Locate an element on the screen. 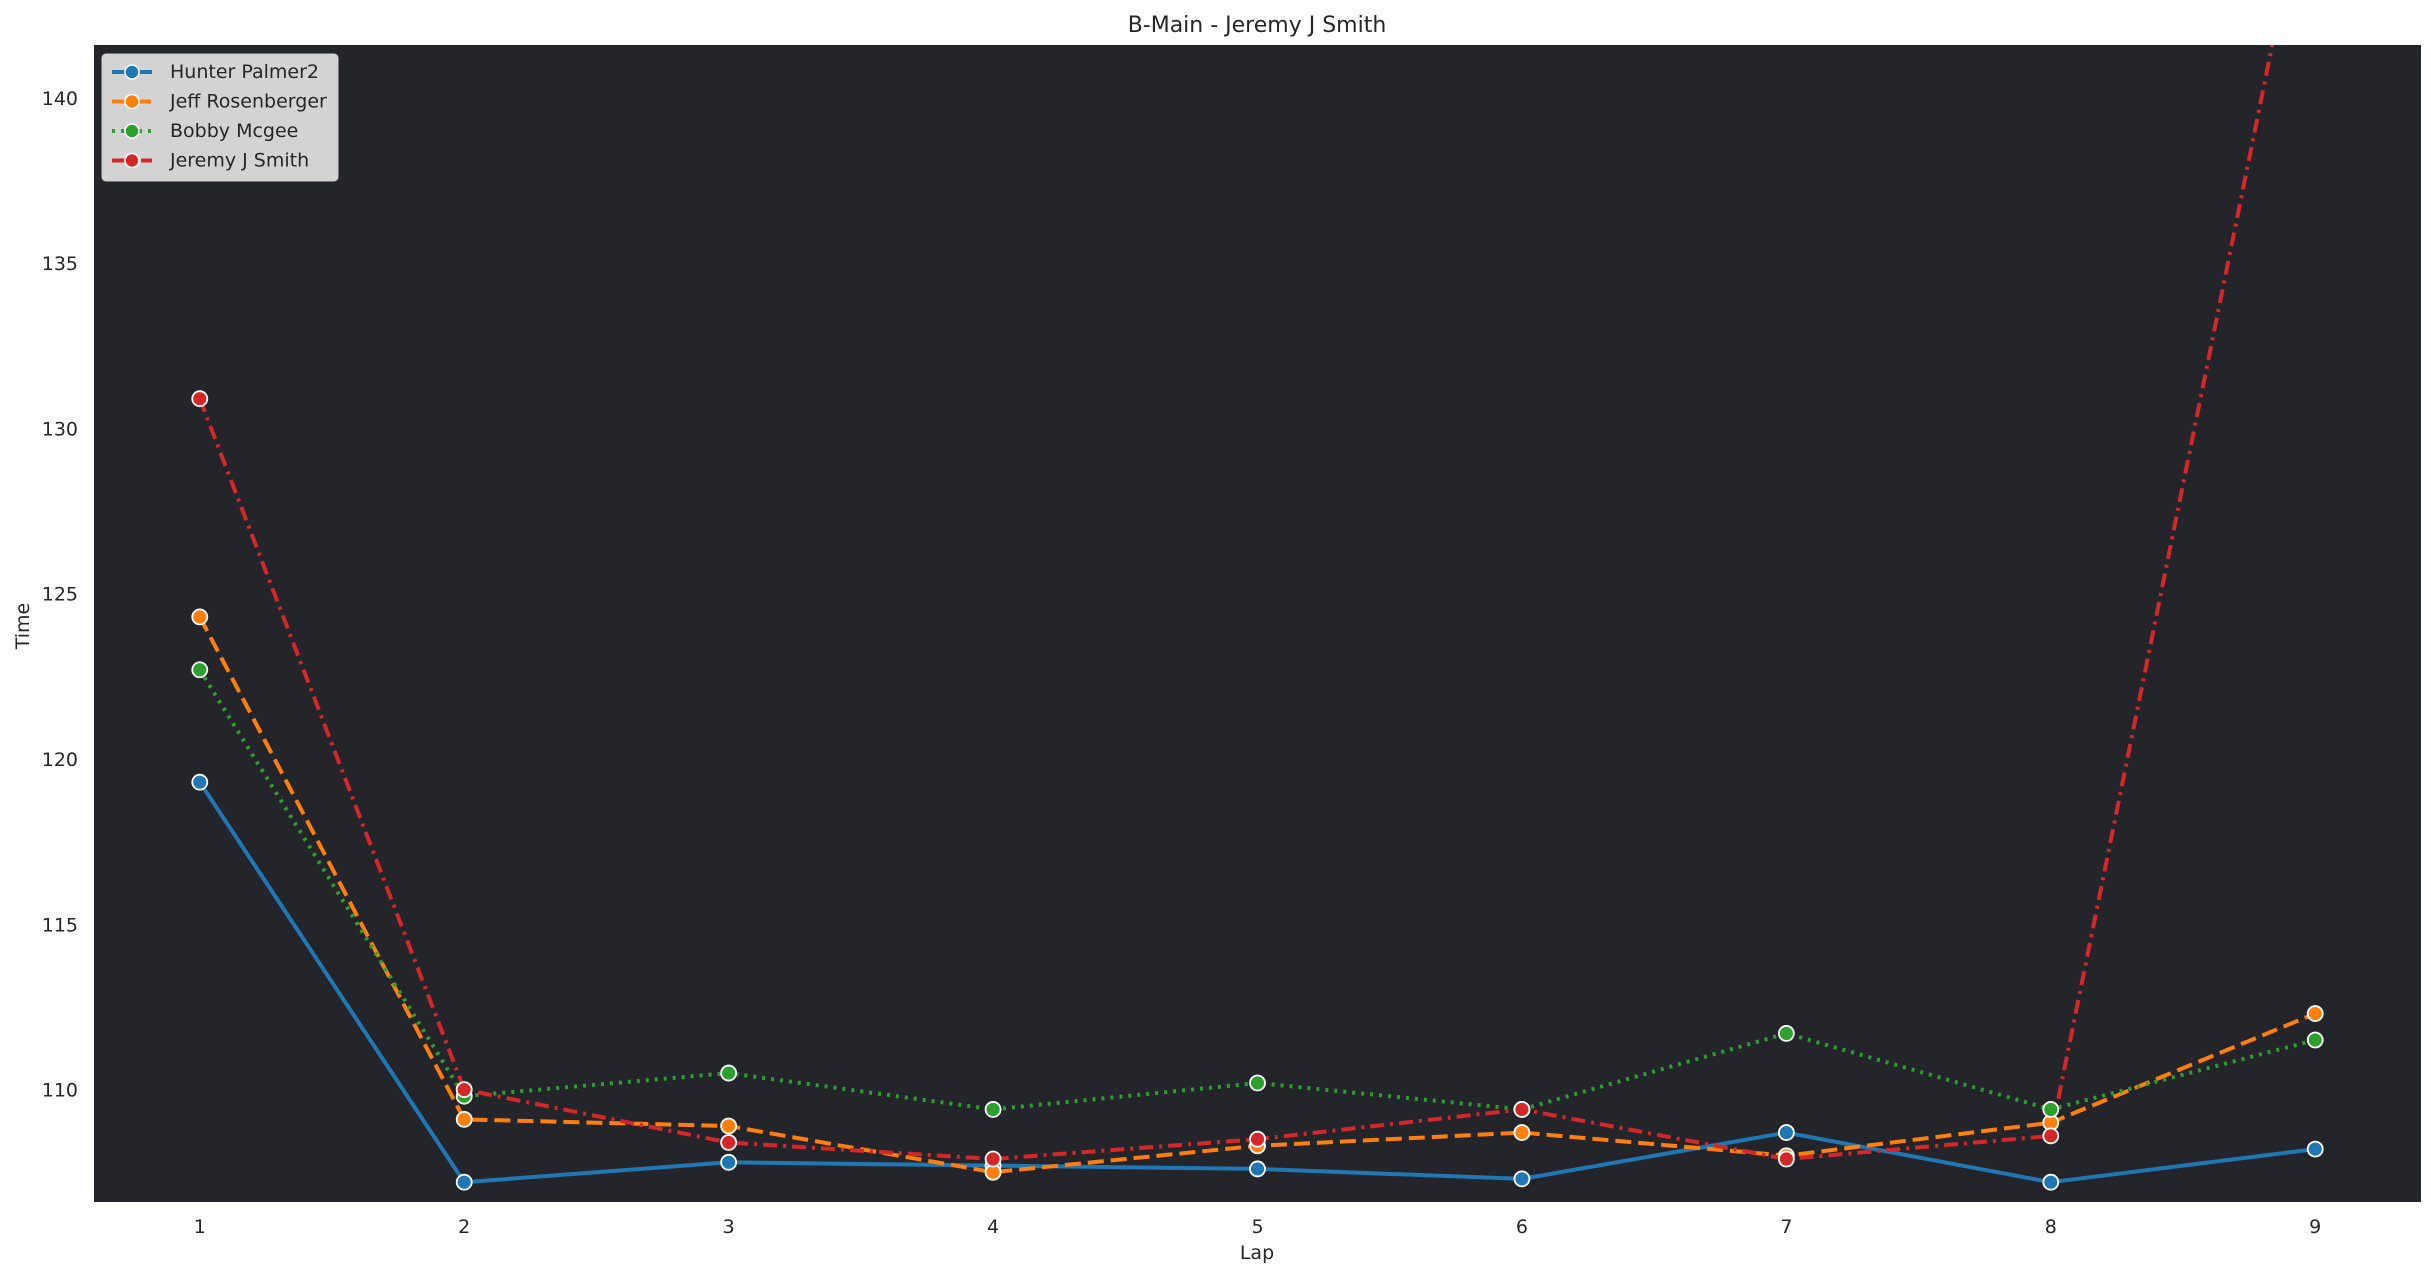 Image resolution: width=2431 pixels, height=1280 pixels. x-tick-label: 3 is located at coordinates (729, 1227).